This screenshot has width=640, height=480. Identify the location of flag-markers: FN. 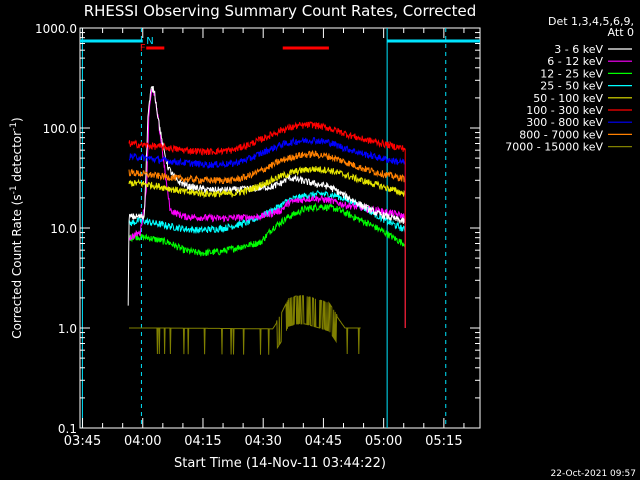
(234, 45).